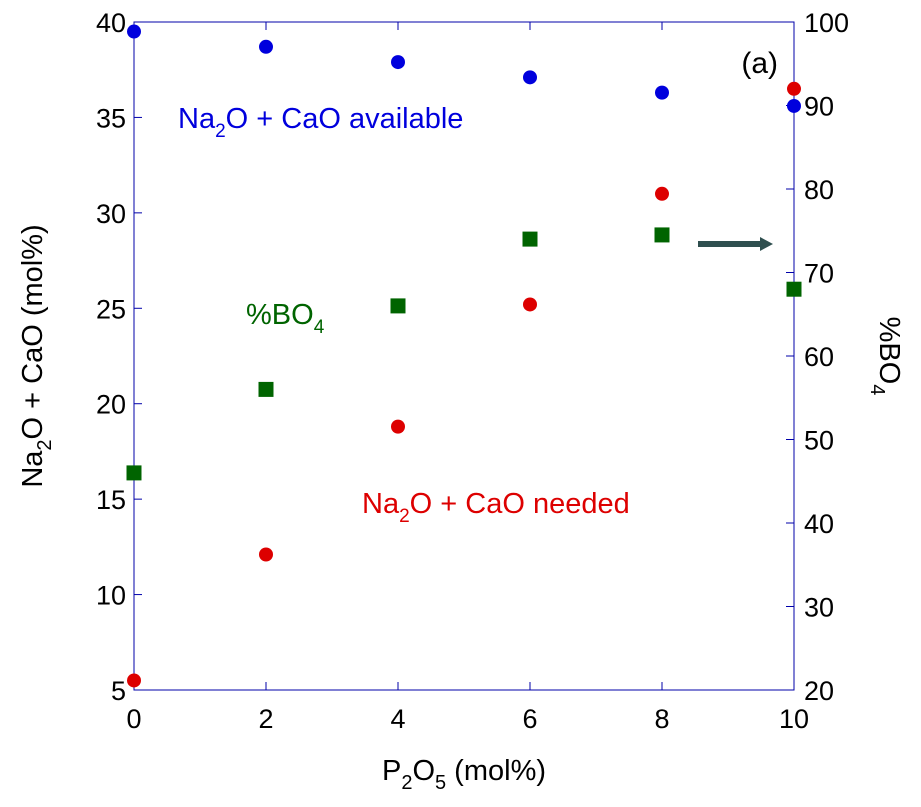  Describe the element at coordinates (464, 774) in the screenshot. I see `x-axis-label: P2O5 (mol%)` at that location.